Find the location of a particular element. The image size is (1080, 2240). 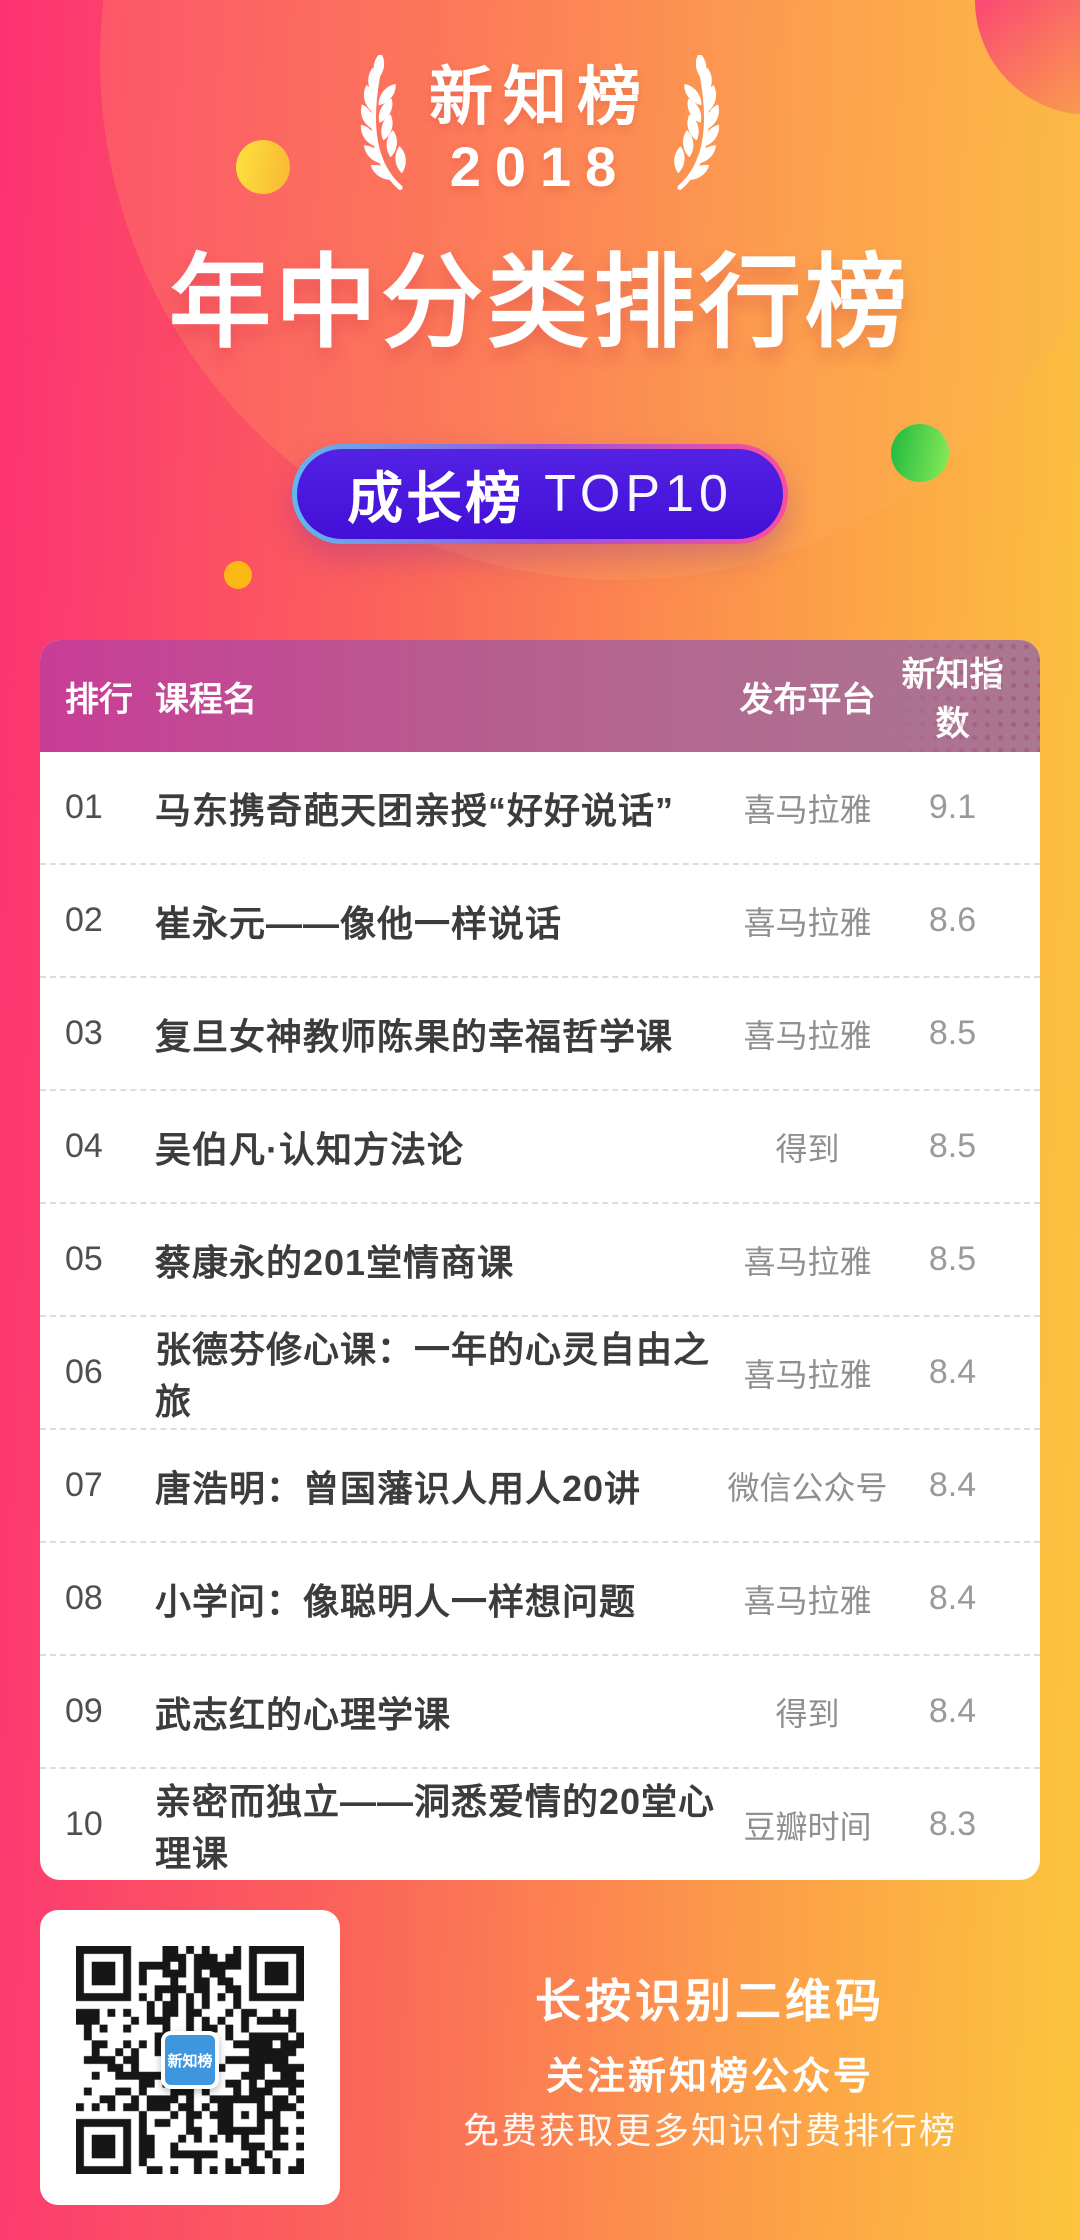

category-badge: 成长榜 TOP10 is located at coordinates (540, 494).